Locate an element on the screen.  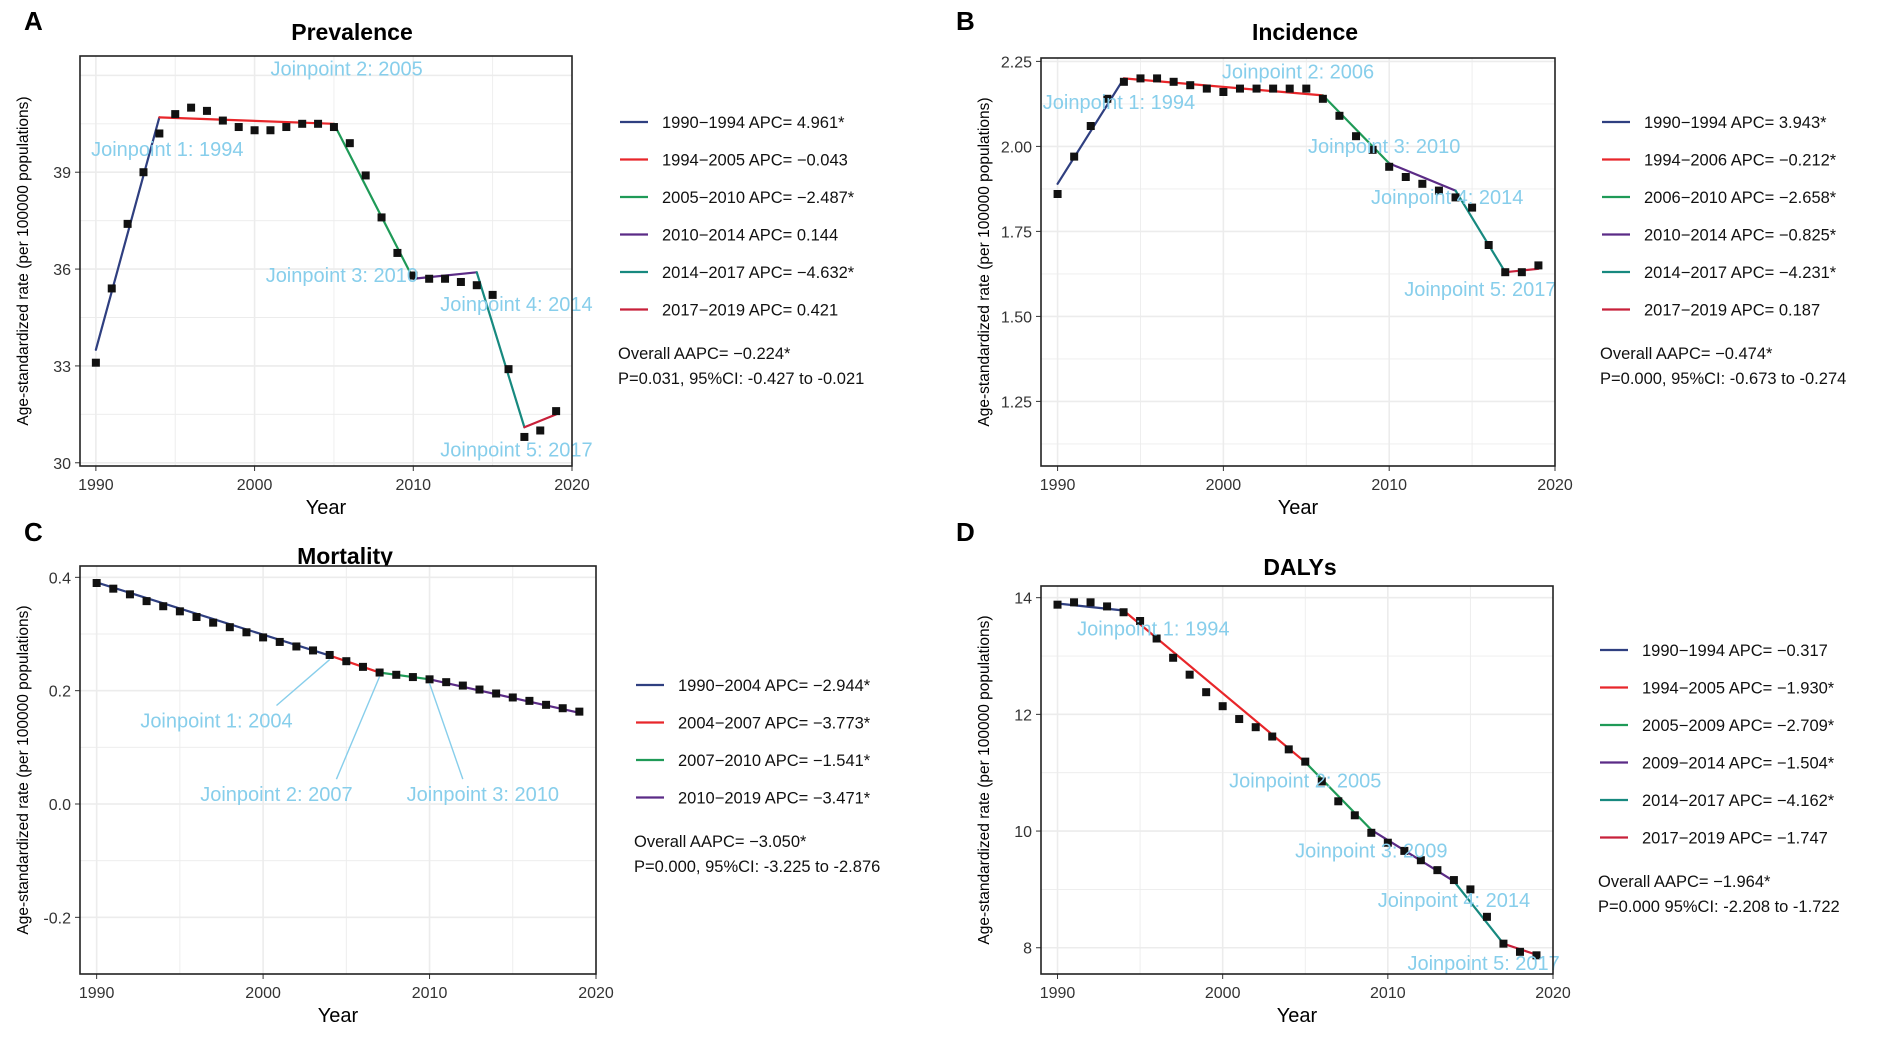
overall-ci: P=0.000 95%CI: -2.208 to -1.722 is located at coordinates (1719, 907).